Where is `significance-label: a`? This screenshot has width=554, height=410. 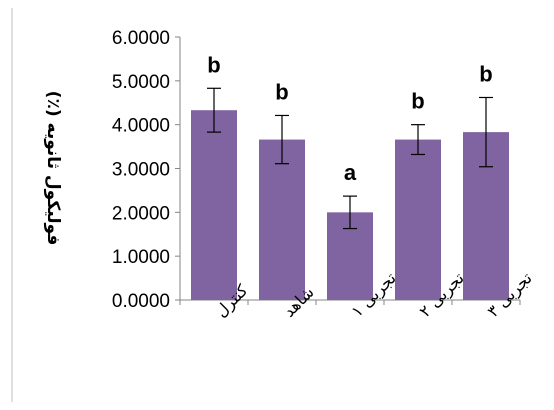
significance-label: a is located at coordinates (350, 172).